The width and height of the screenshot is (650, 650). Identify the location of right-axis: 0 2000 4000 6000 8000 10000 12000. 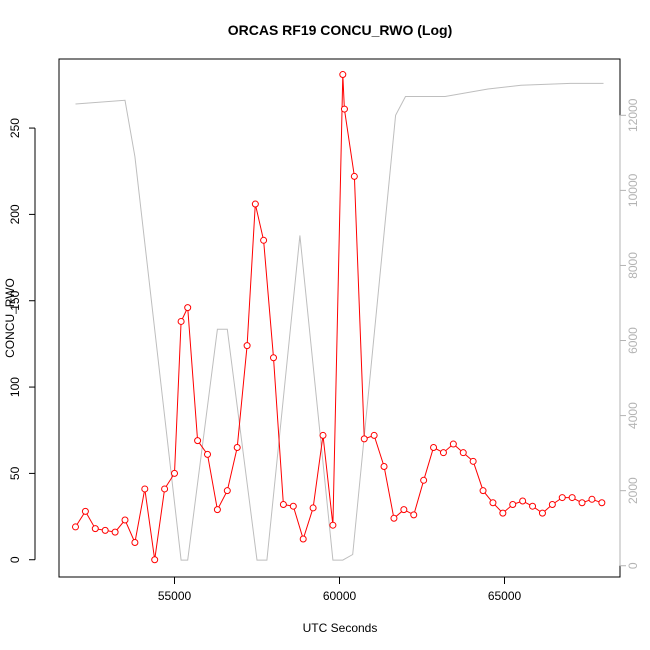
(629, 333).